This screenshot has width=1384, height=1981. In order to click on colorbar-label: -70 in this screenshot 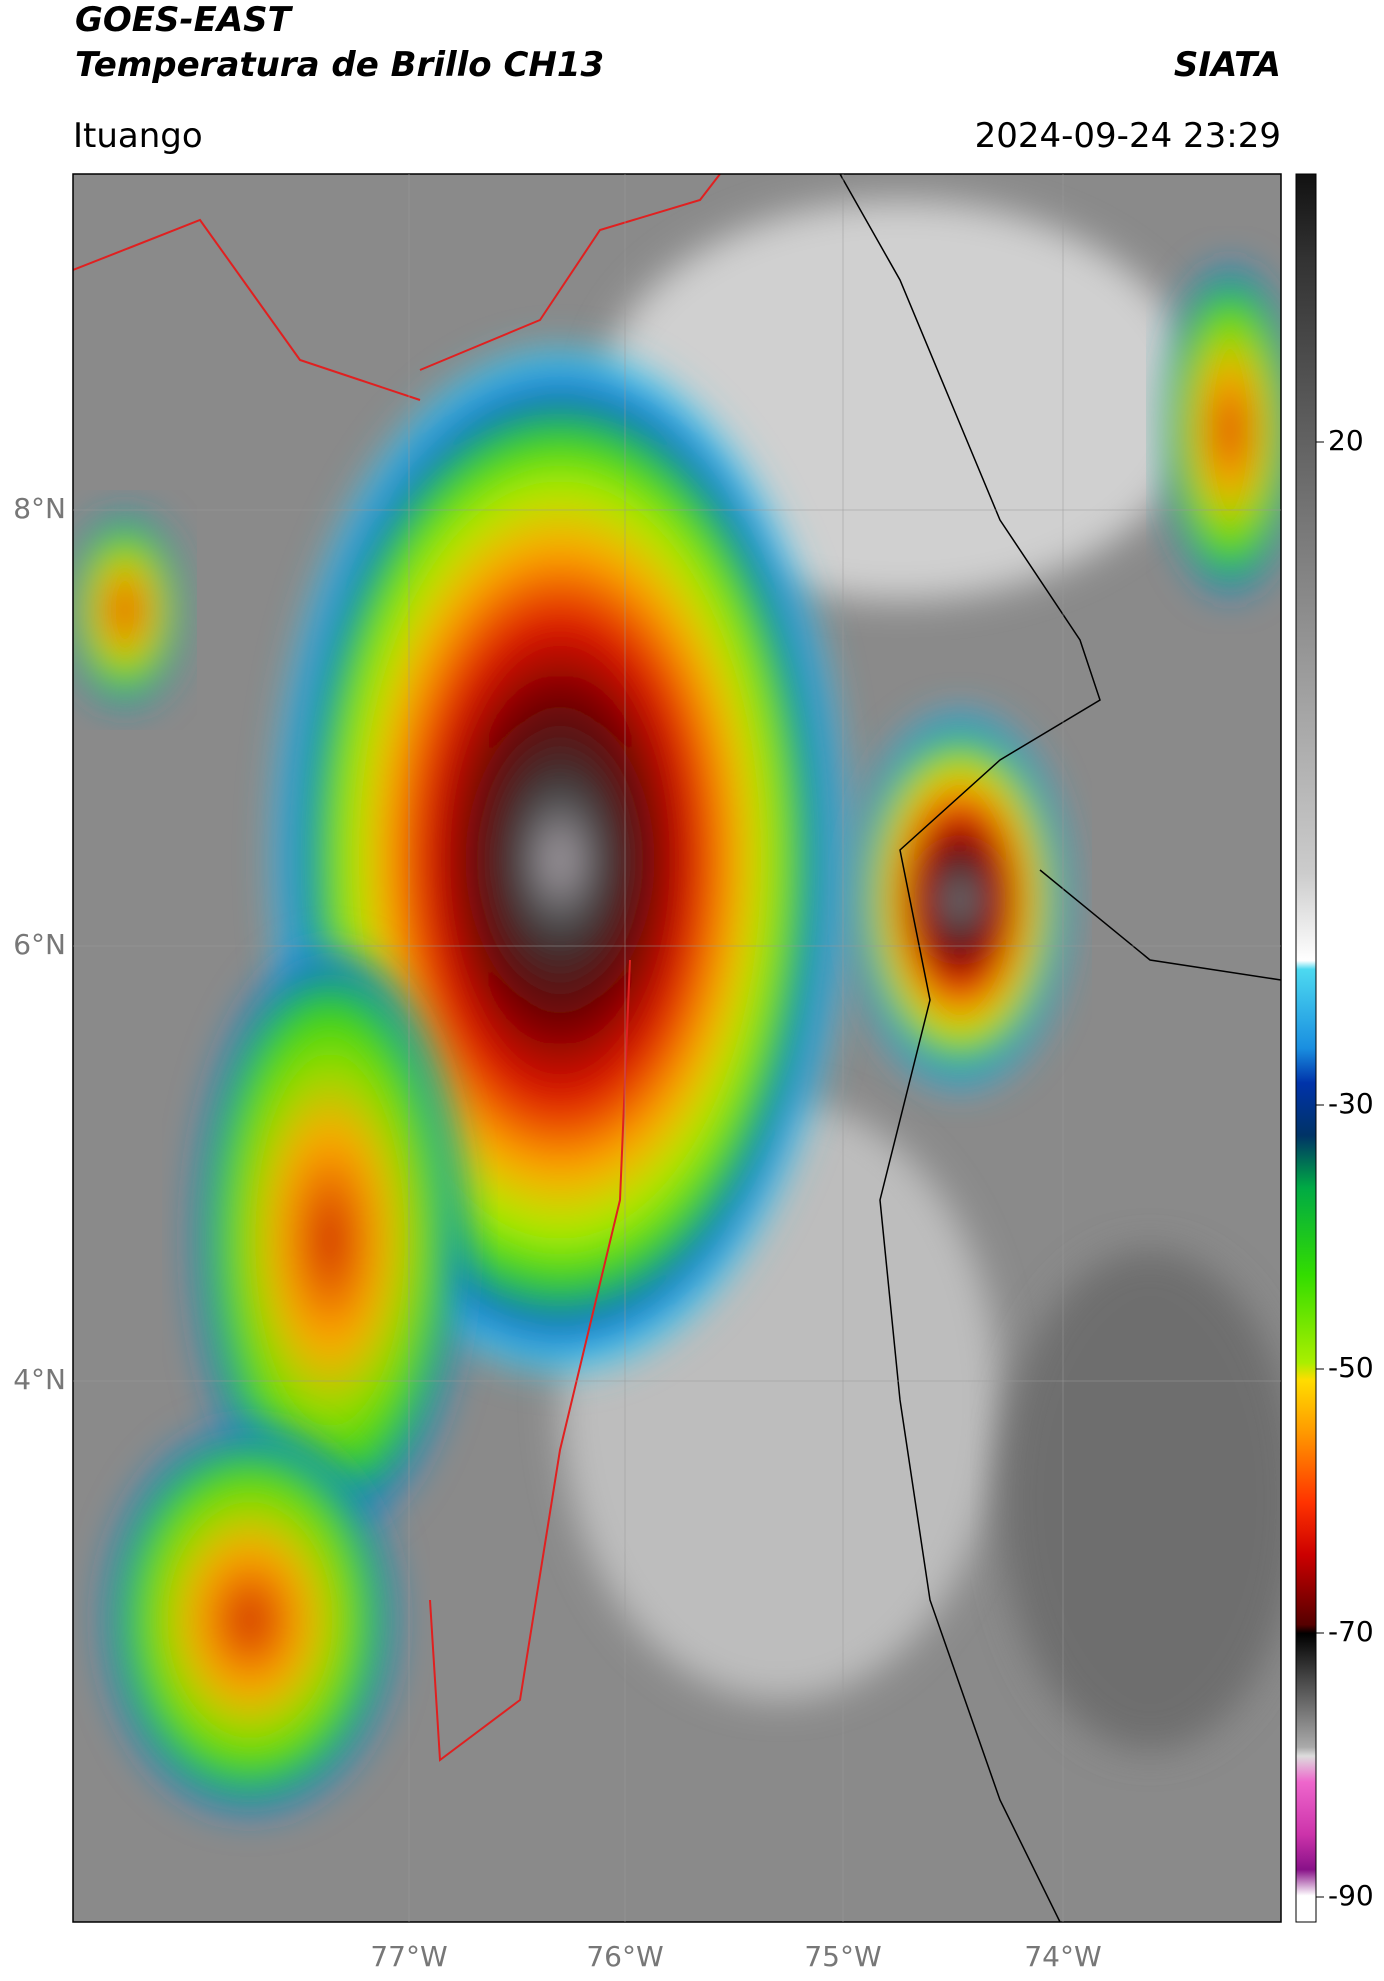, I will do `click(1351, 1631)`.